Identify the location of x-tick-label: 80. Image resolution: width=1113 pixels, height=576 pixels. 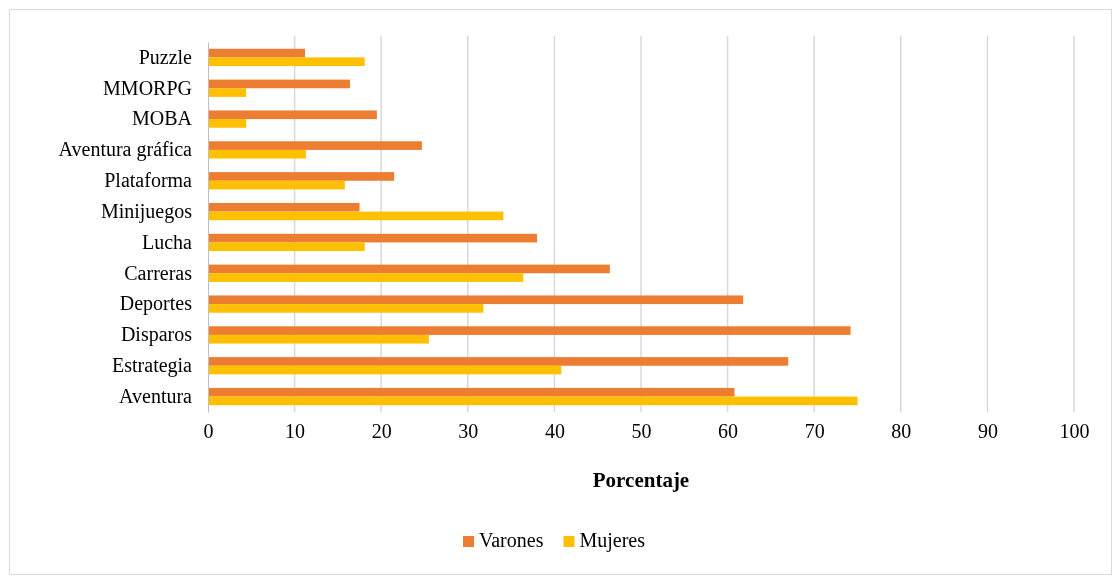
(901, 431).